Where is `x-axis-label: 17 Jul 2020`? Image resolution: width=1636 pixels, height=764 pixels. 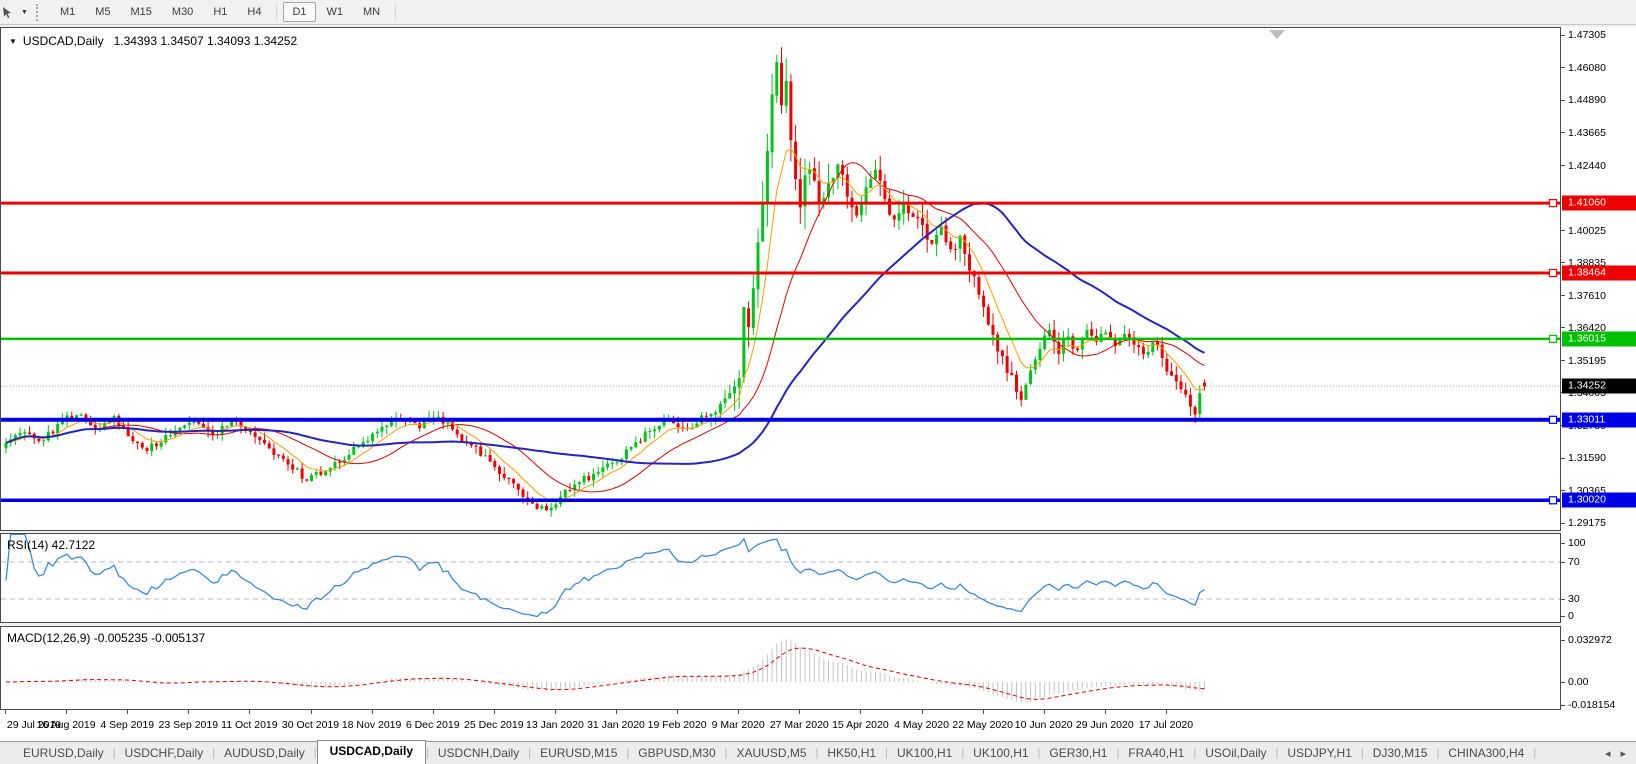 x-axis-label: 17 Jul 2020 is located at coordinates (1166, 725).